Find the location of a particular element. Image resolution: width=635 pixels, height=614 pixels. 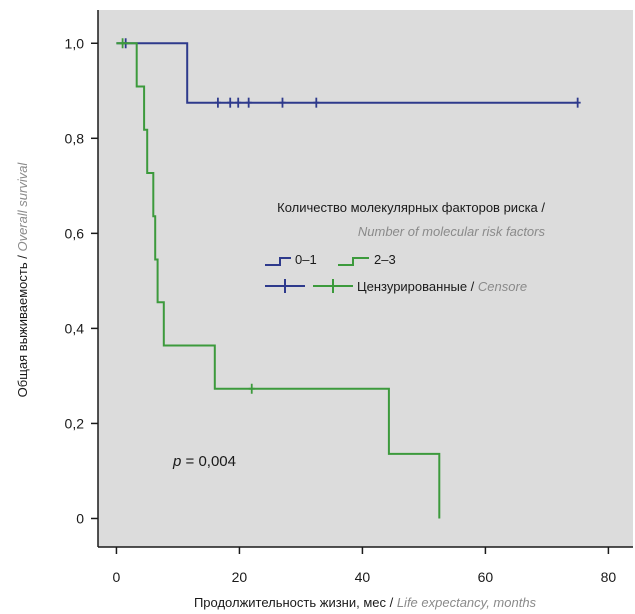

p-value-text: = 0,004 is located at coordinates (208, 461).